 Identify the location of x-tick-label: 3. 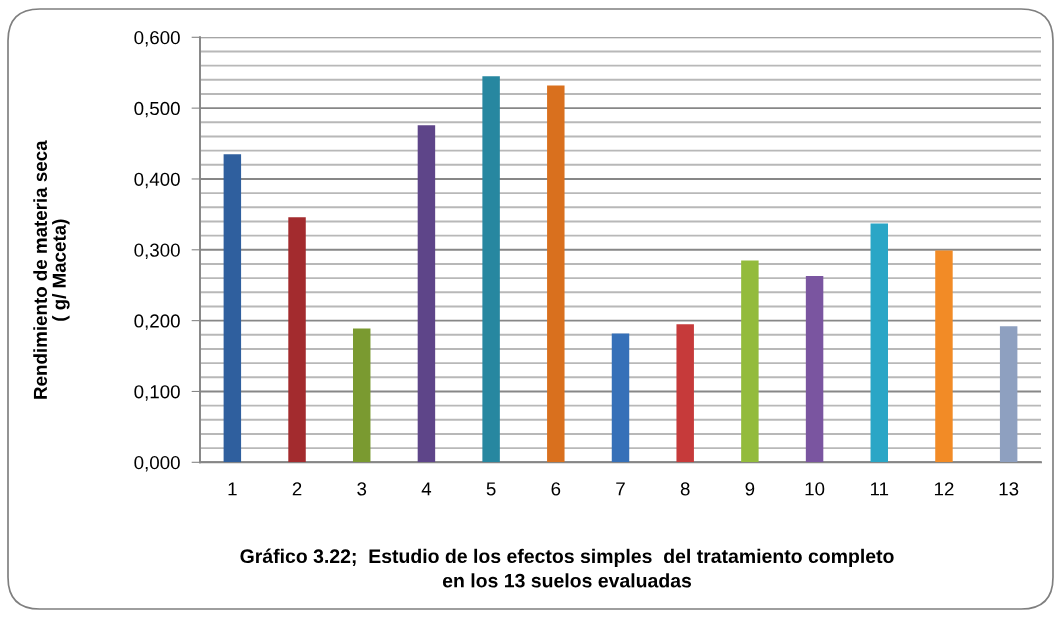
(362, 489).